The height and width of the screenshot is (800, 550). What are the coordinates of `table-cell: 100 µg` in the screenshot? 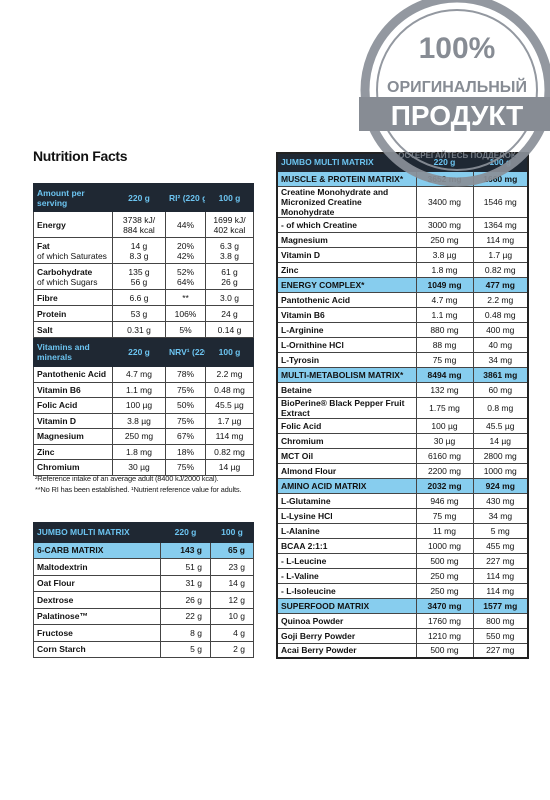 It's located at (444, 425).